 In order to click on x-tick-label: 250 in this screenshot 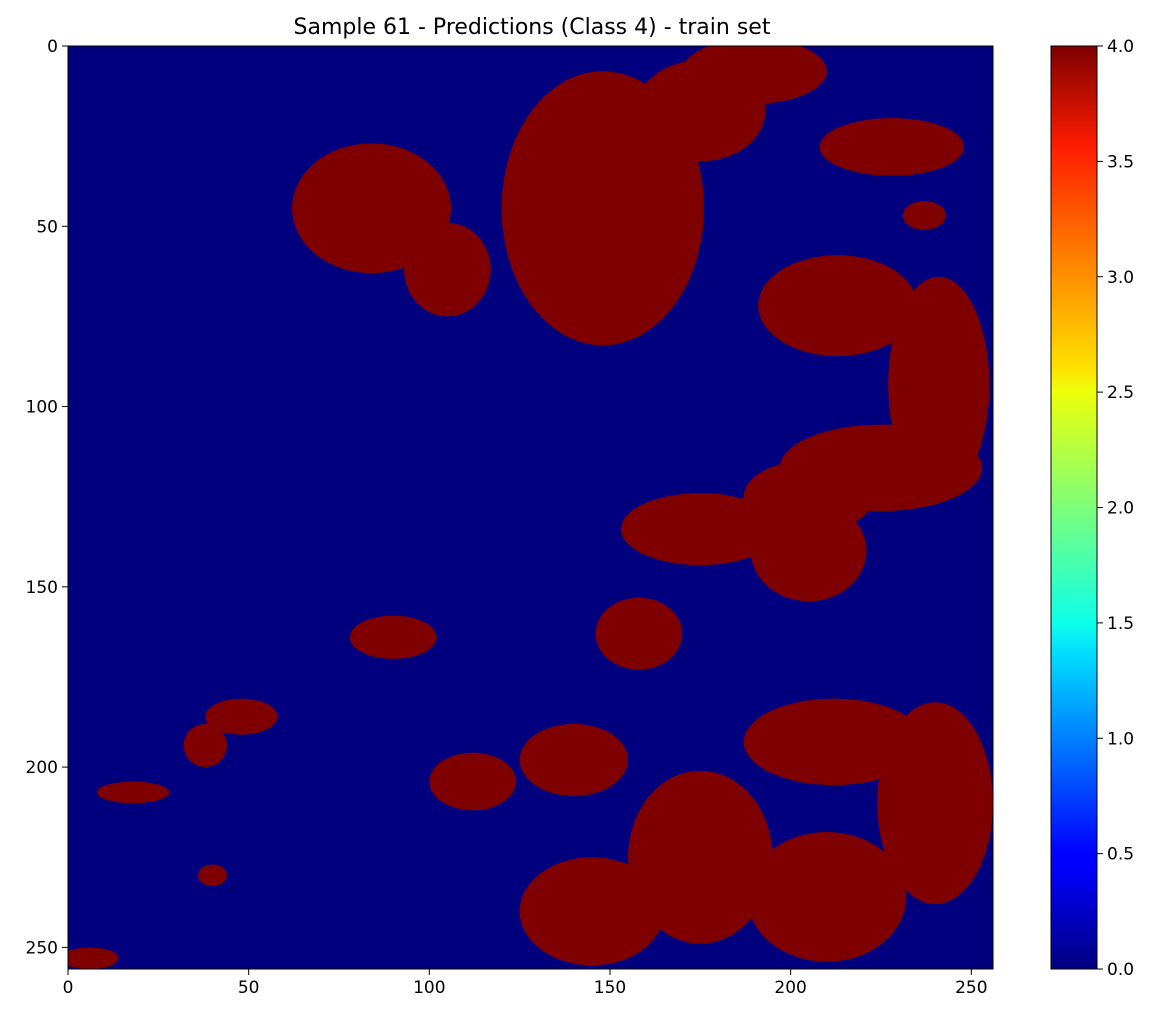, I will do `click(971, 988)`.